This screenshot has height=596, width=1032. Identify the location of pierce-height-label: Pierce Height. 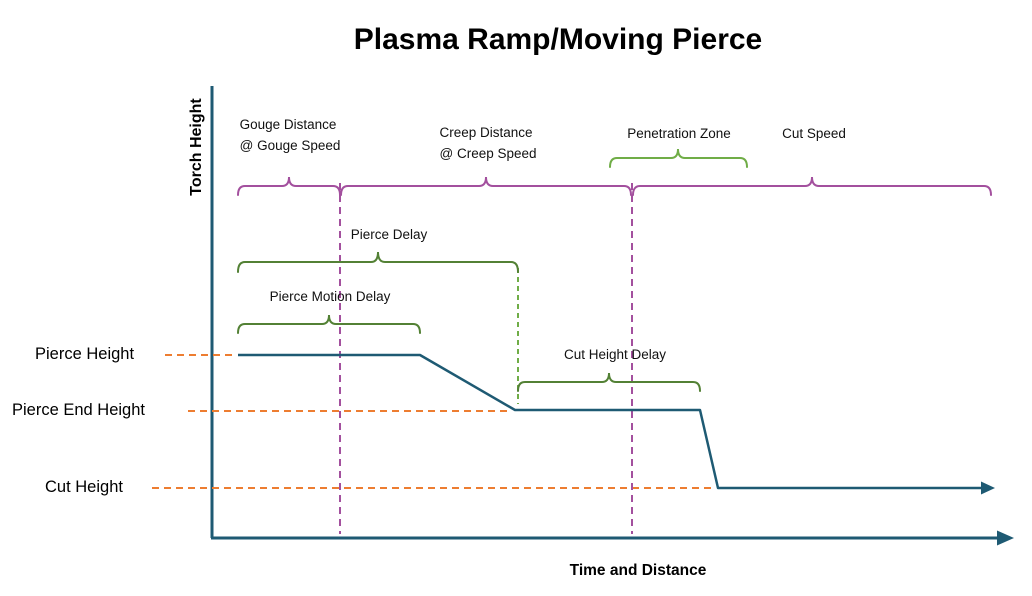
(85, 354).